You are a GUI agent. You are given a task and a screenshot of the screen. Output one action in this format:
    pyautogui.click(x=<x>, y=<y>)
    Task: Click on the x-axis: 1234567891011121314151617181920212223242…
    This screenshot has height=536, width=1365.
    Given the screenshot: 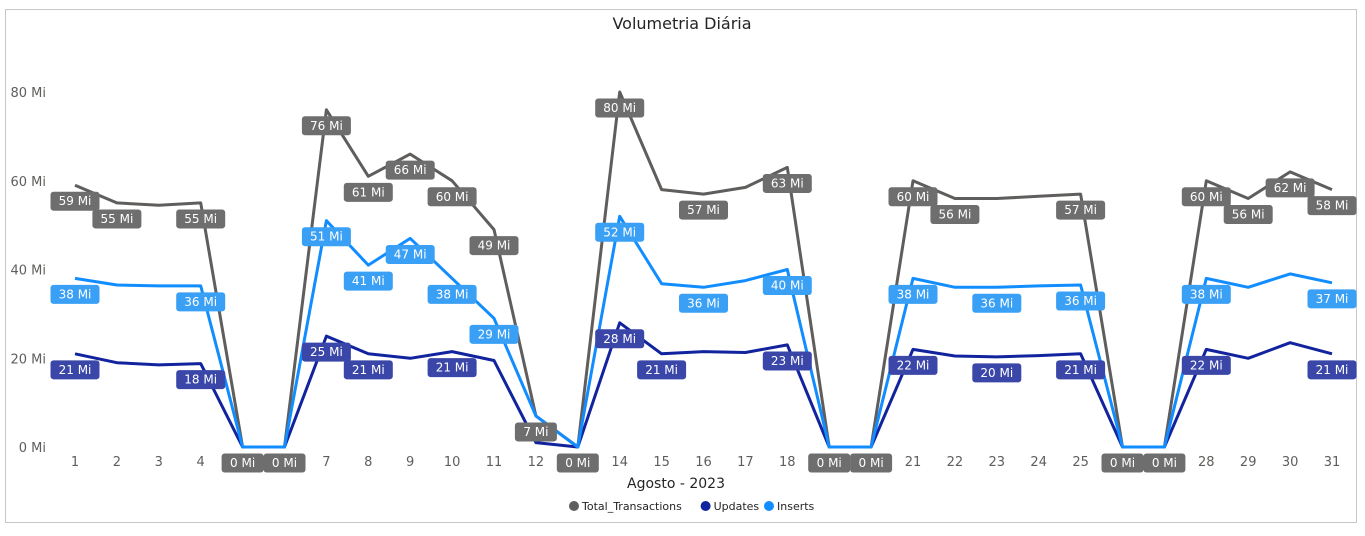 What is the action you would take?
    pyautogui.click(x=705, y=462)
    